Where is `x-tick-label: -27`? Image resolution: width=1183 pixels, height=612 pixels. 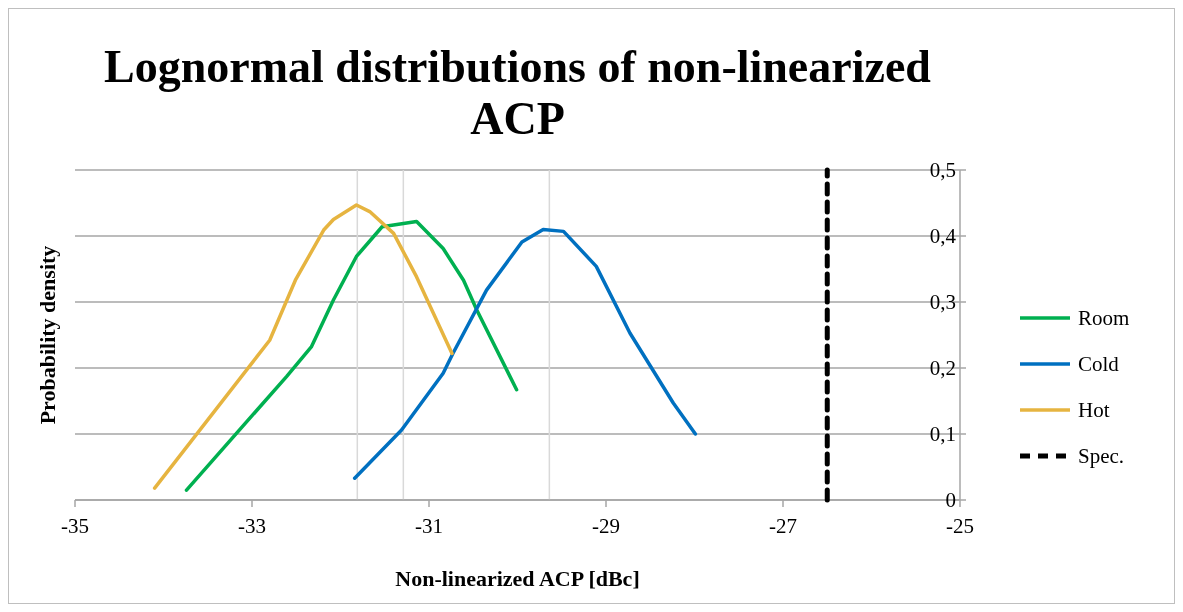
x-tick-label: -27 is located at coordinates (783, 526).